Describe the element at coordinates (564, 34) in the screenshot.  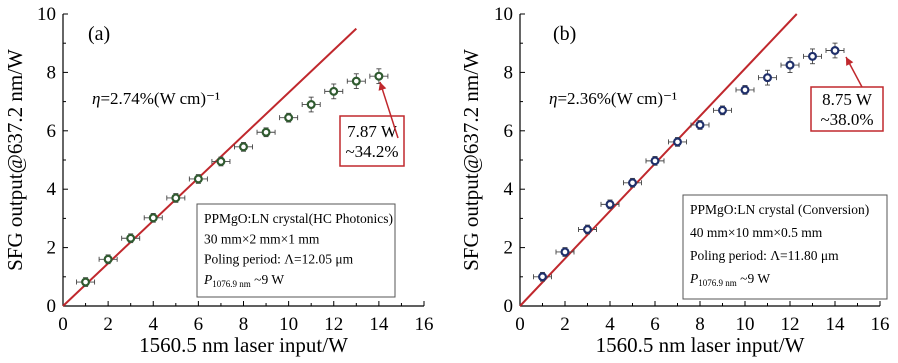
I see `panel-label: (b)` at that location.